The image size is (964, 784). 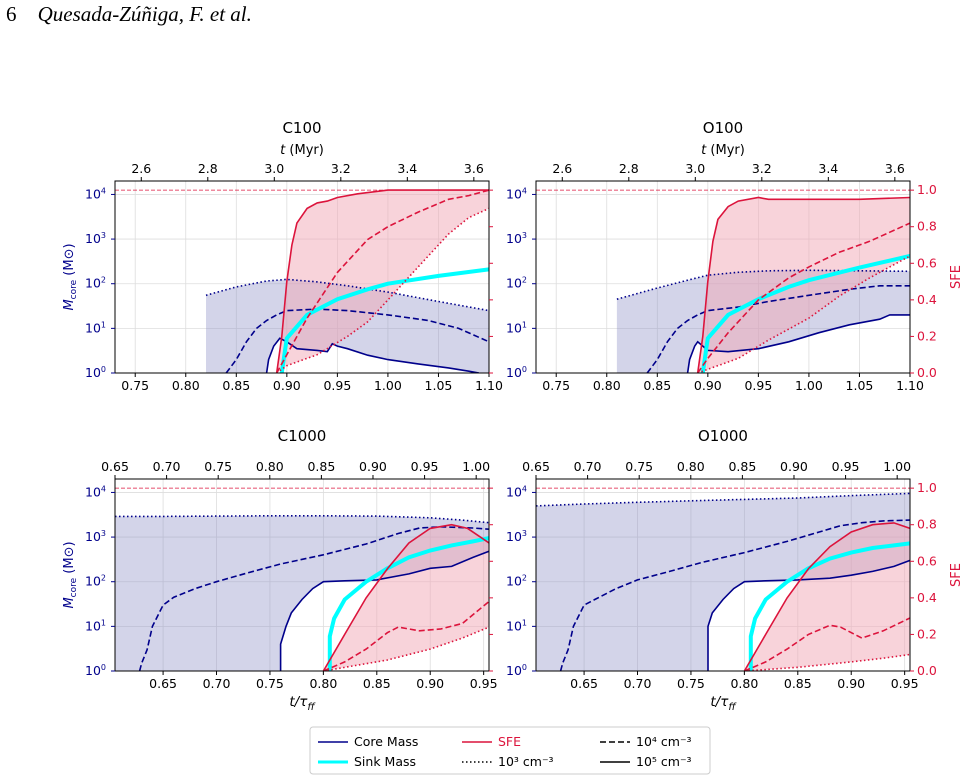 What do you see at coordinates (11, 14) in the screenshot?
I see `page-number: 6` at bounding box center [11, 14].